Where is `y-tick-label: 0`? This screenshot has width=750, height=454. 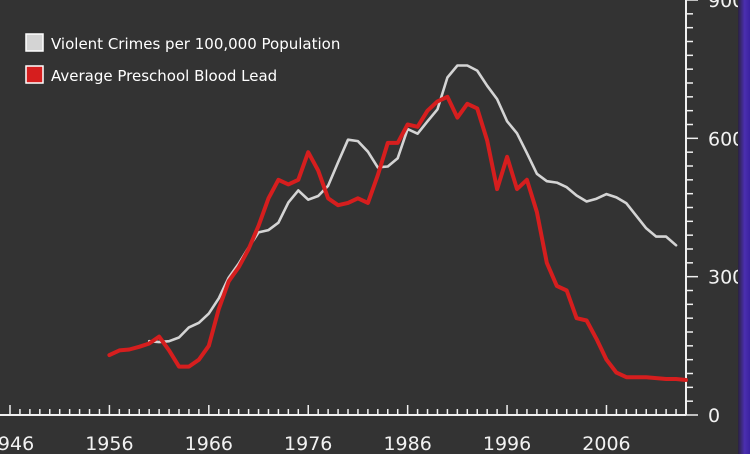
y-tick-label: 0 is located at coordinates (714, 416).